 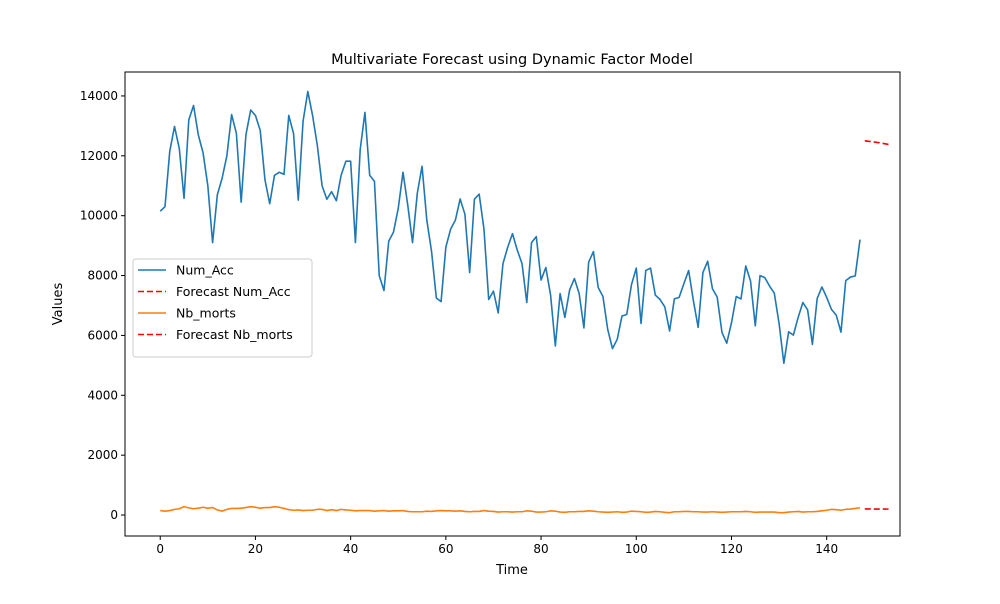 What do you see at coordinates (234, 334) in the screenshot?
I see `legend-label: Forecast Nb_morts` at bounding box center [234, 334].